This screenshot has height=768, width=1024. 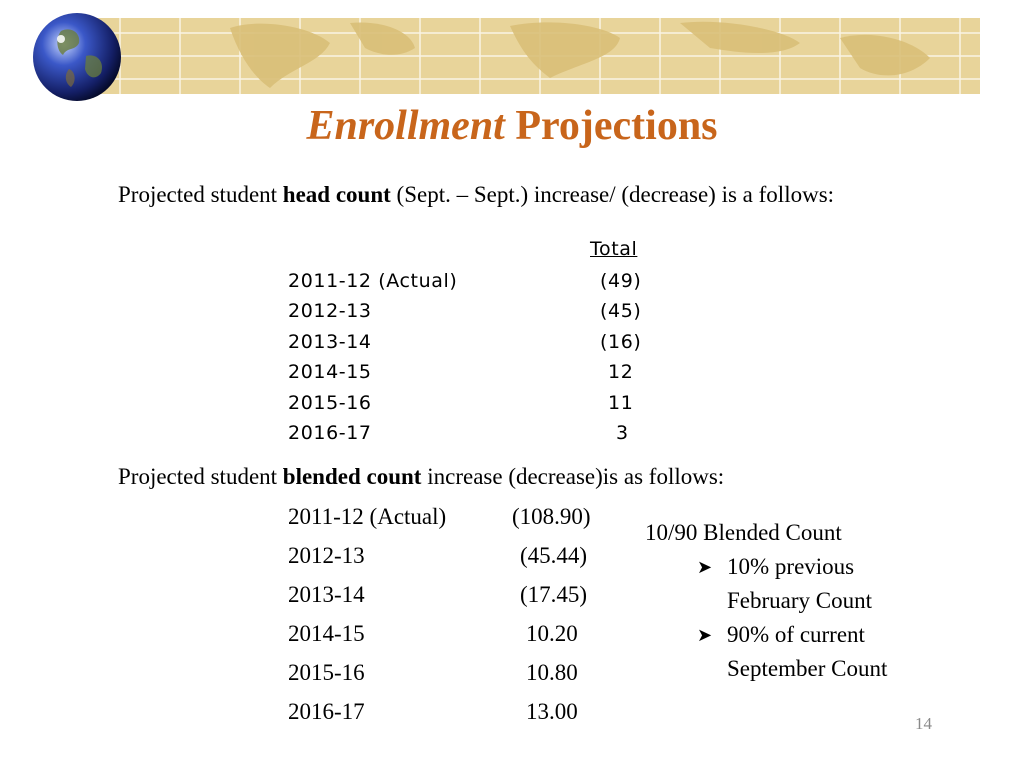 I want to click on row-value: (49), so click(x=621, y=281).